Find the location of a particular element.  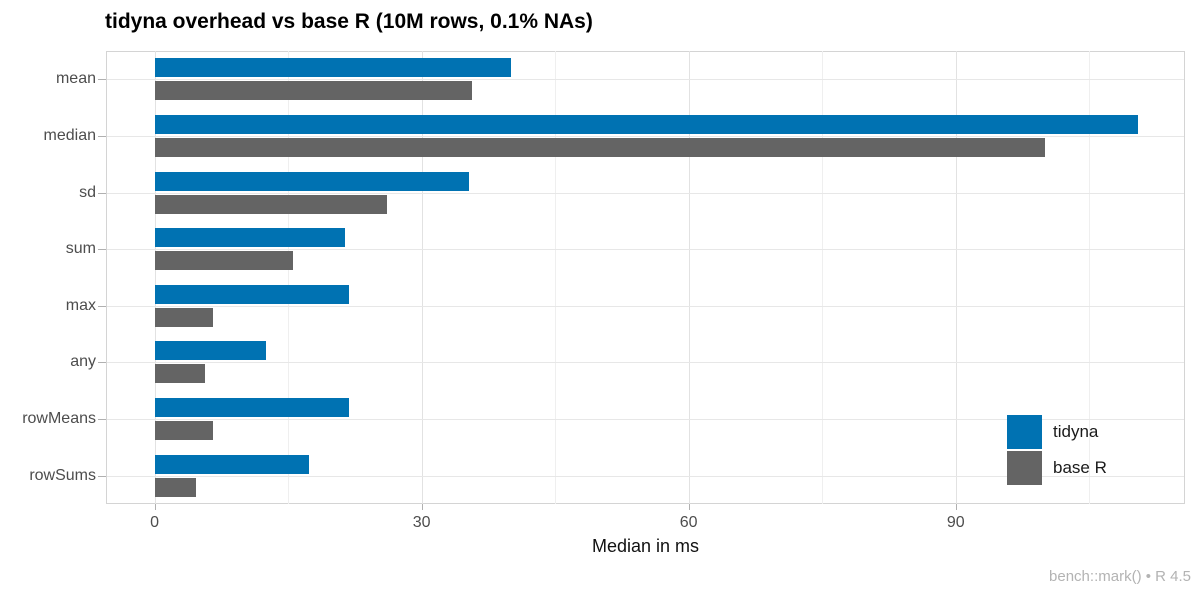

y-tick-label: sum is located at coordinates (80, 249).